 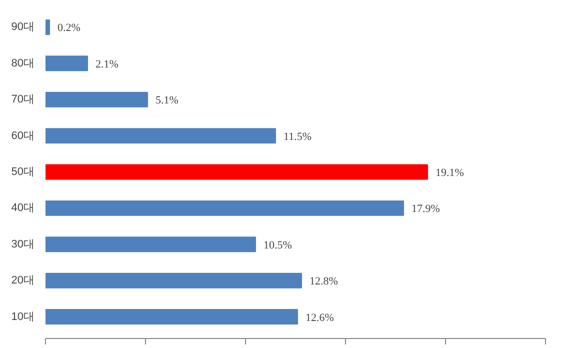 I want to click on y-tick-label: 80대, so click(x=23, y=63).